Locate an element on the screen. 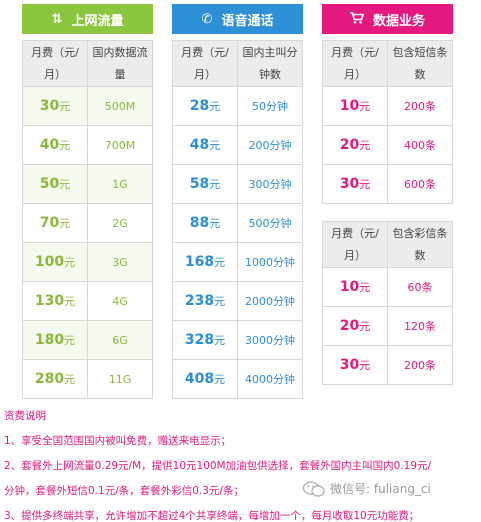  phone-icon: ✆ is located at coordinates (207, 19).